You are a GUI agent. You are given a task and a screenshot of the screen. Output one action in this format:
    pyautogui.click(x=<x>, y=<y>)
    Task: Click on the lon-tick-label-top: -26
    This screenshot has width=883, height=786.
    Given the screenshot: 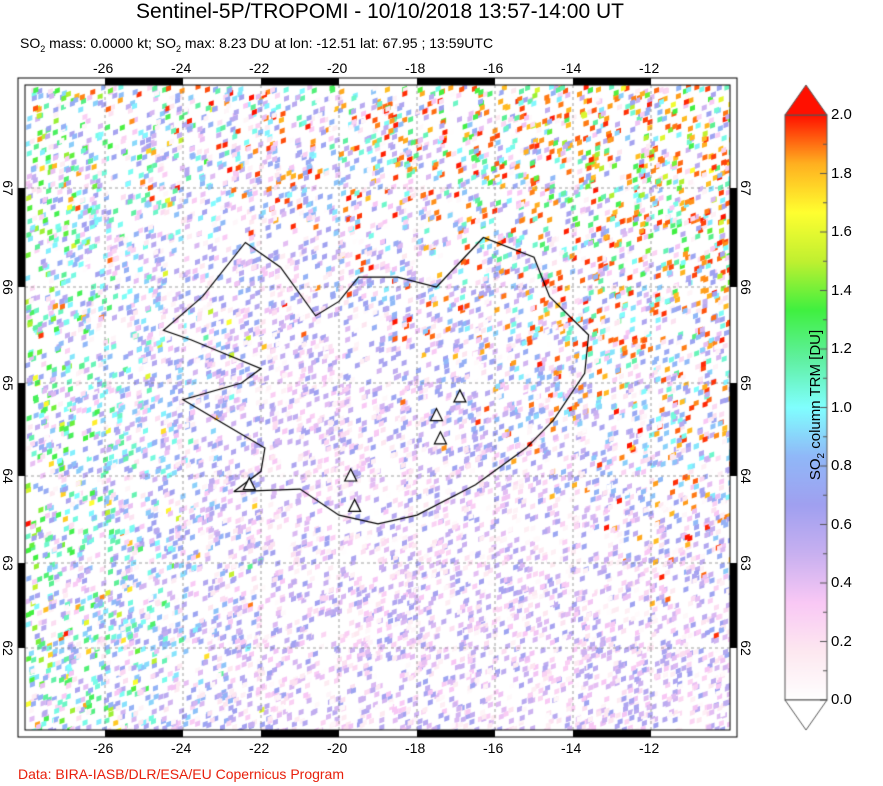 What is the action you would take?
    pyautogui.click(x=103, y=68)
    